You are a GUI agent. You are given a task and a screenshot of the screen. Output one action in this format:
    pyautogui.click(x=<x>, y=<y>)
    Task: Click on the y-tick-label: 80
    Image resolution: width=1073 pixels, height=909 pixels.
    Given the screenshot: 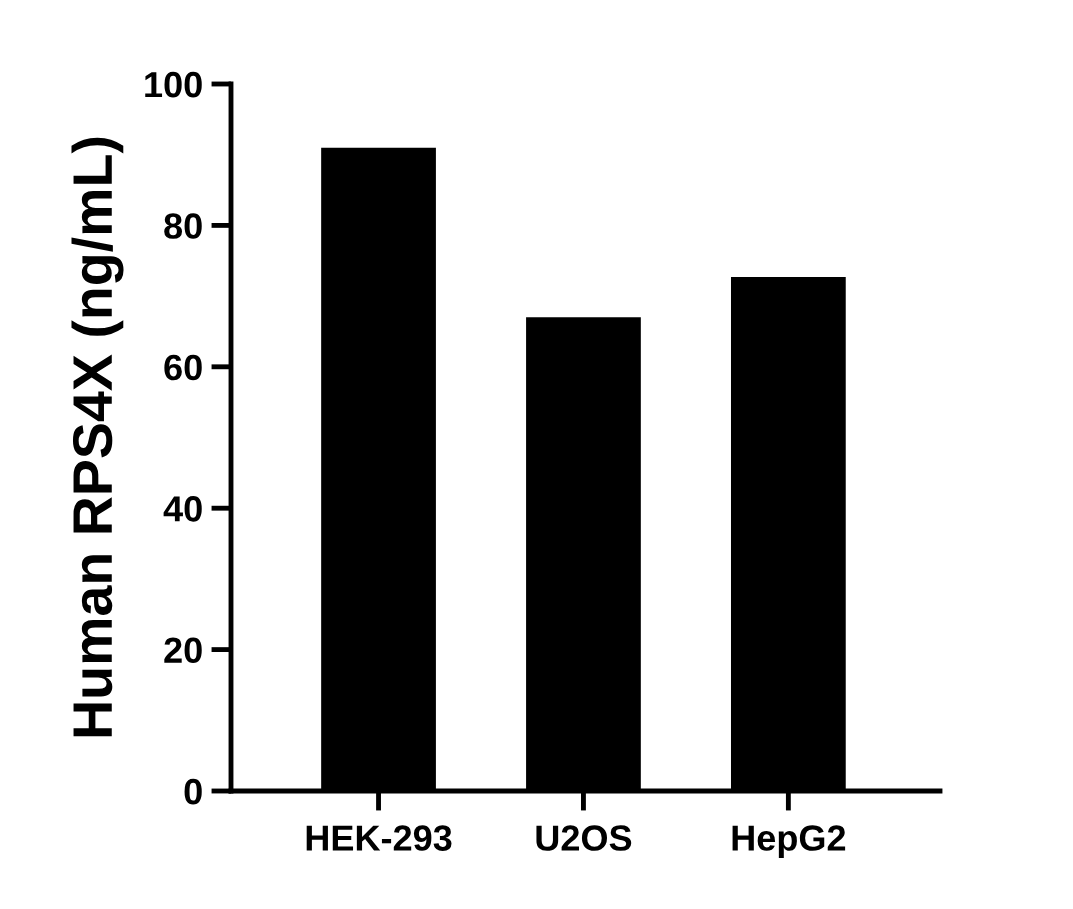 What is the action you would take?
    pyautogui.click(x=183, y=226)
    